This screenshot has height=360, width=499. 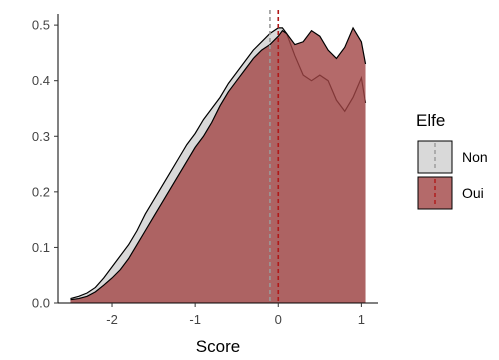 What do you see at coordinates (430, 120) in the screenshot?
I see `legend-title: Elfe` at bounding box center [430, 120].